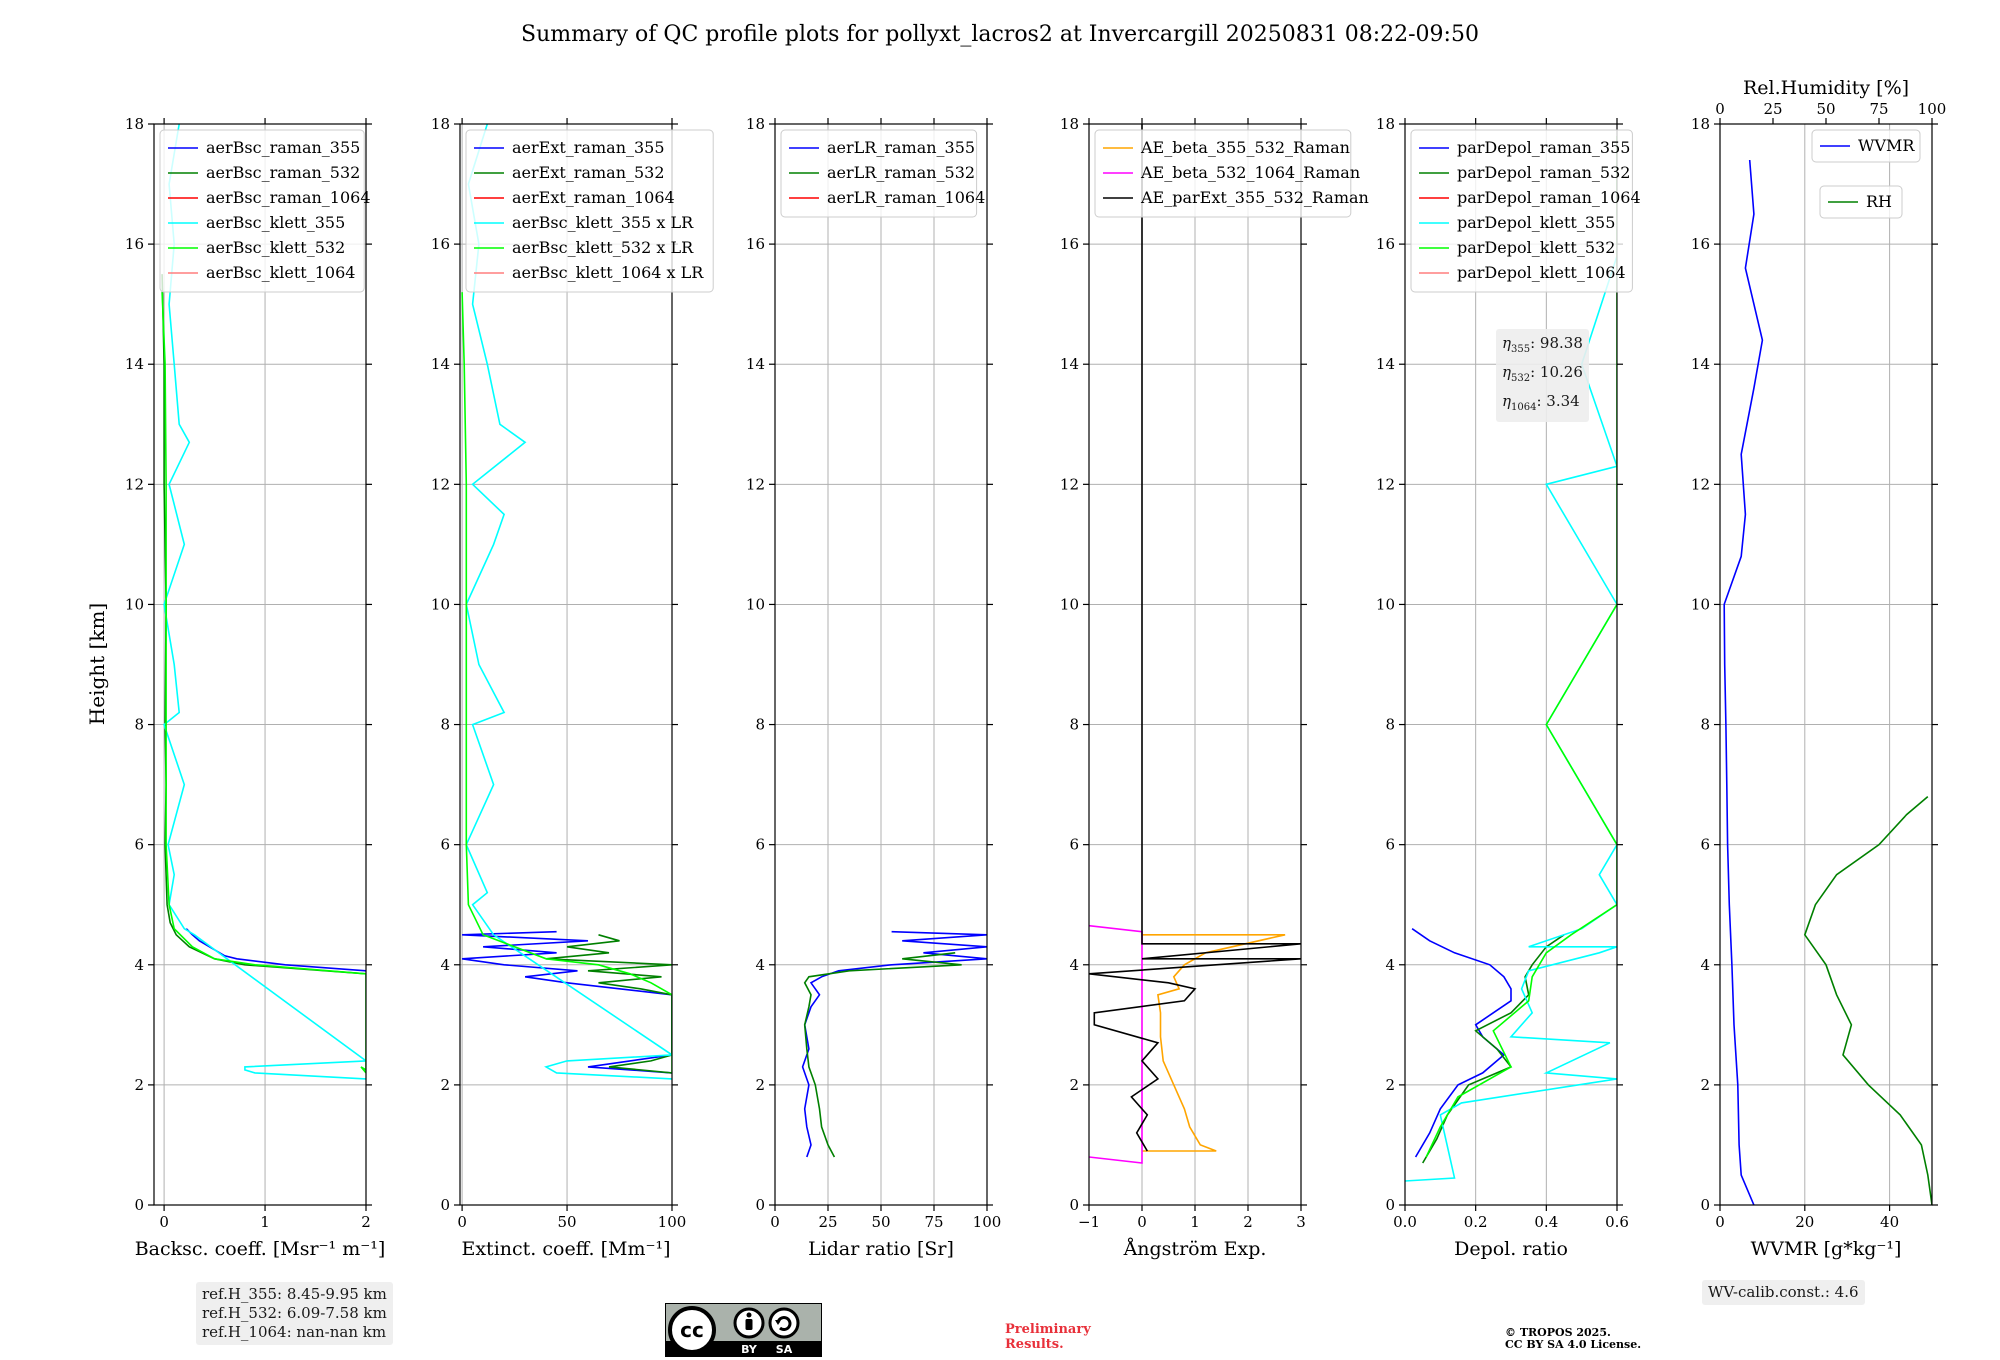 The width and height of the screenshot is (2000, 1360). Describe the element at coordinates (784, 1349) in the screenshot. I see `cc-label-sa: SA` at that location.